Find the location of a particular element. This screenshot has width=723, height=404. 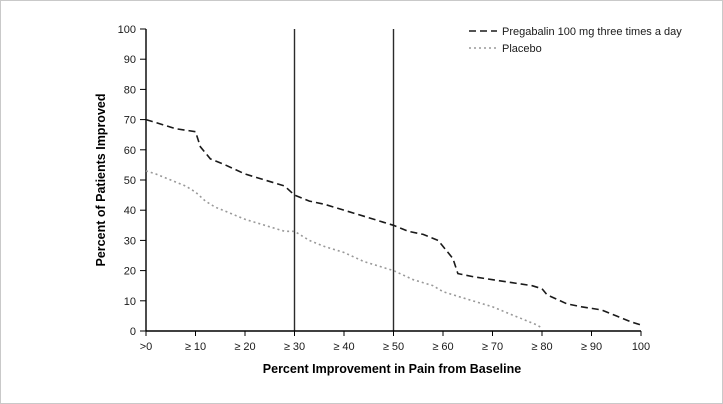

x-tick-label: ≥ 70 is located at coordinates (492, 347).